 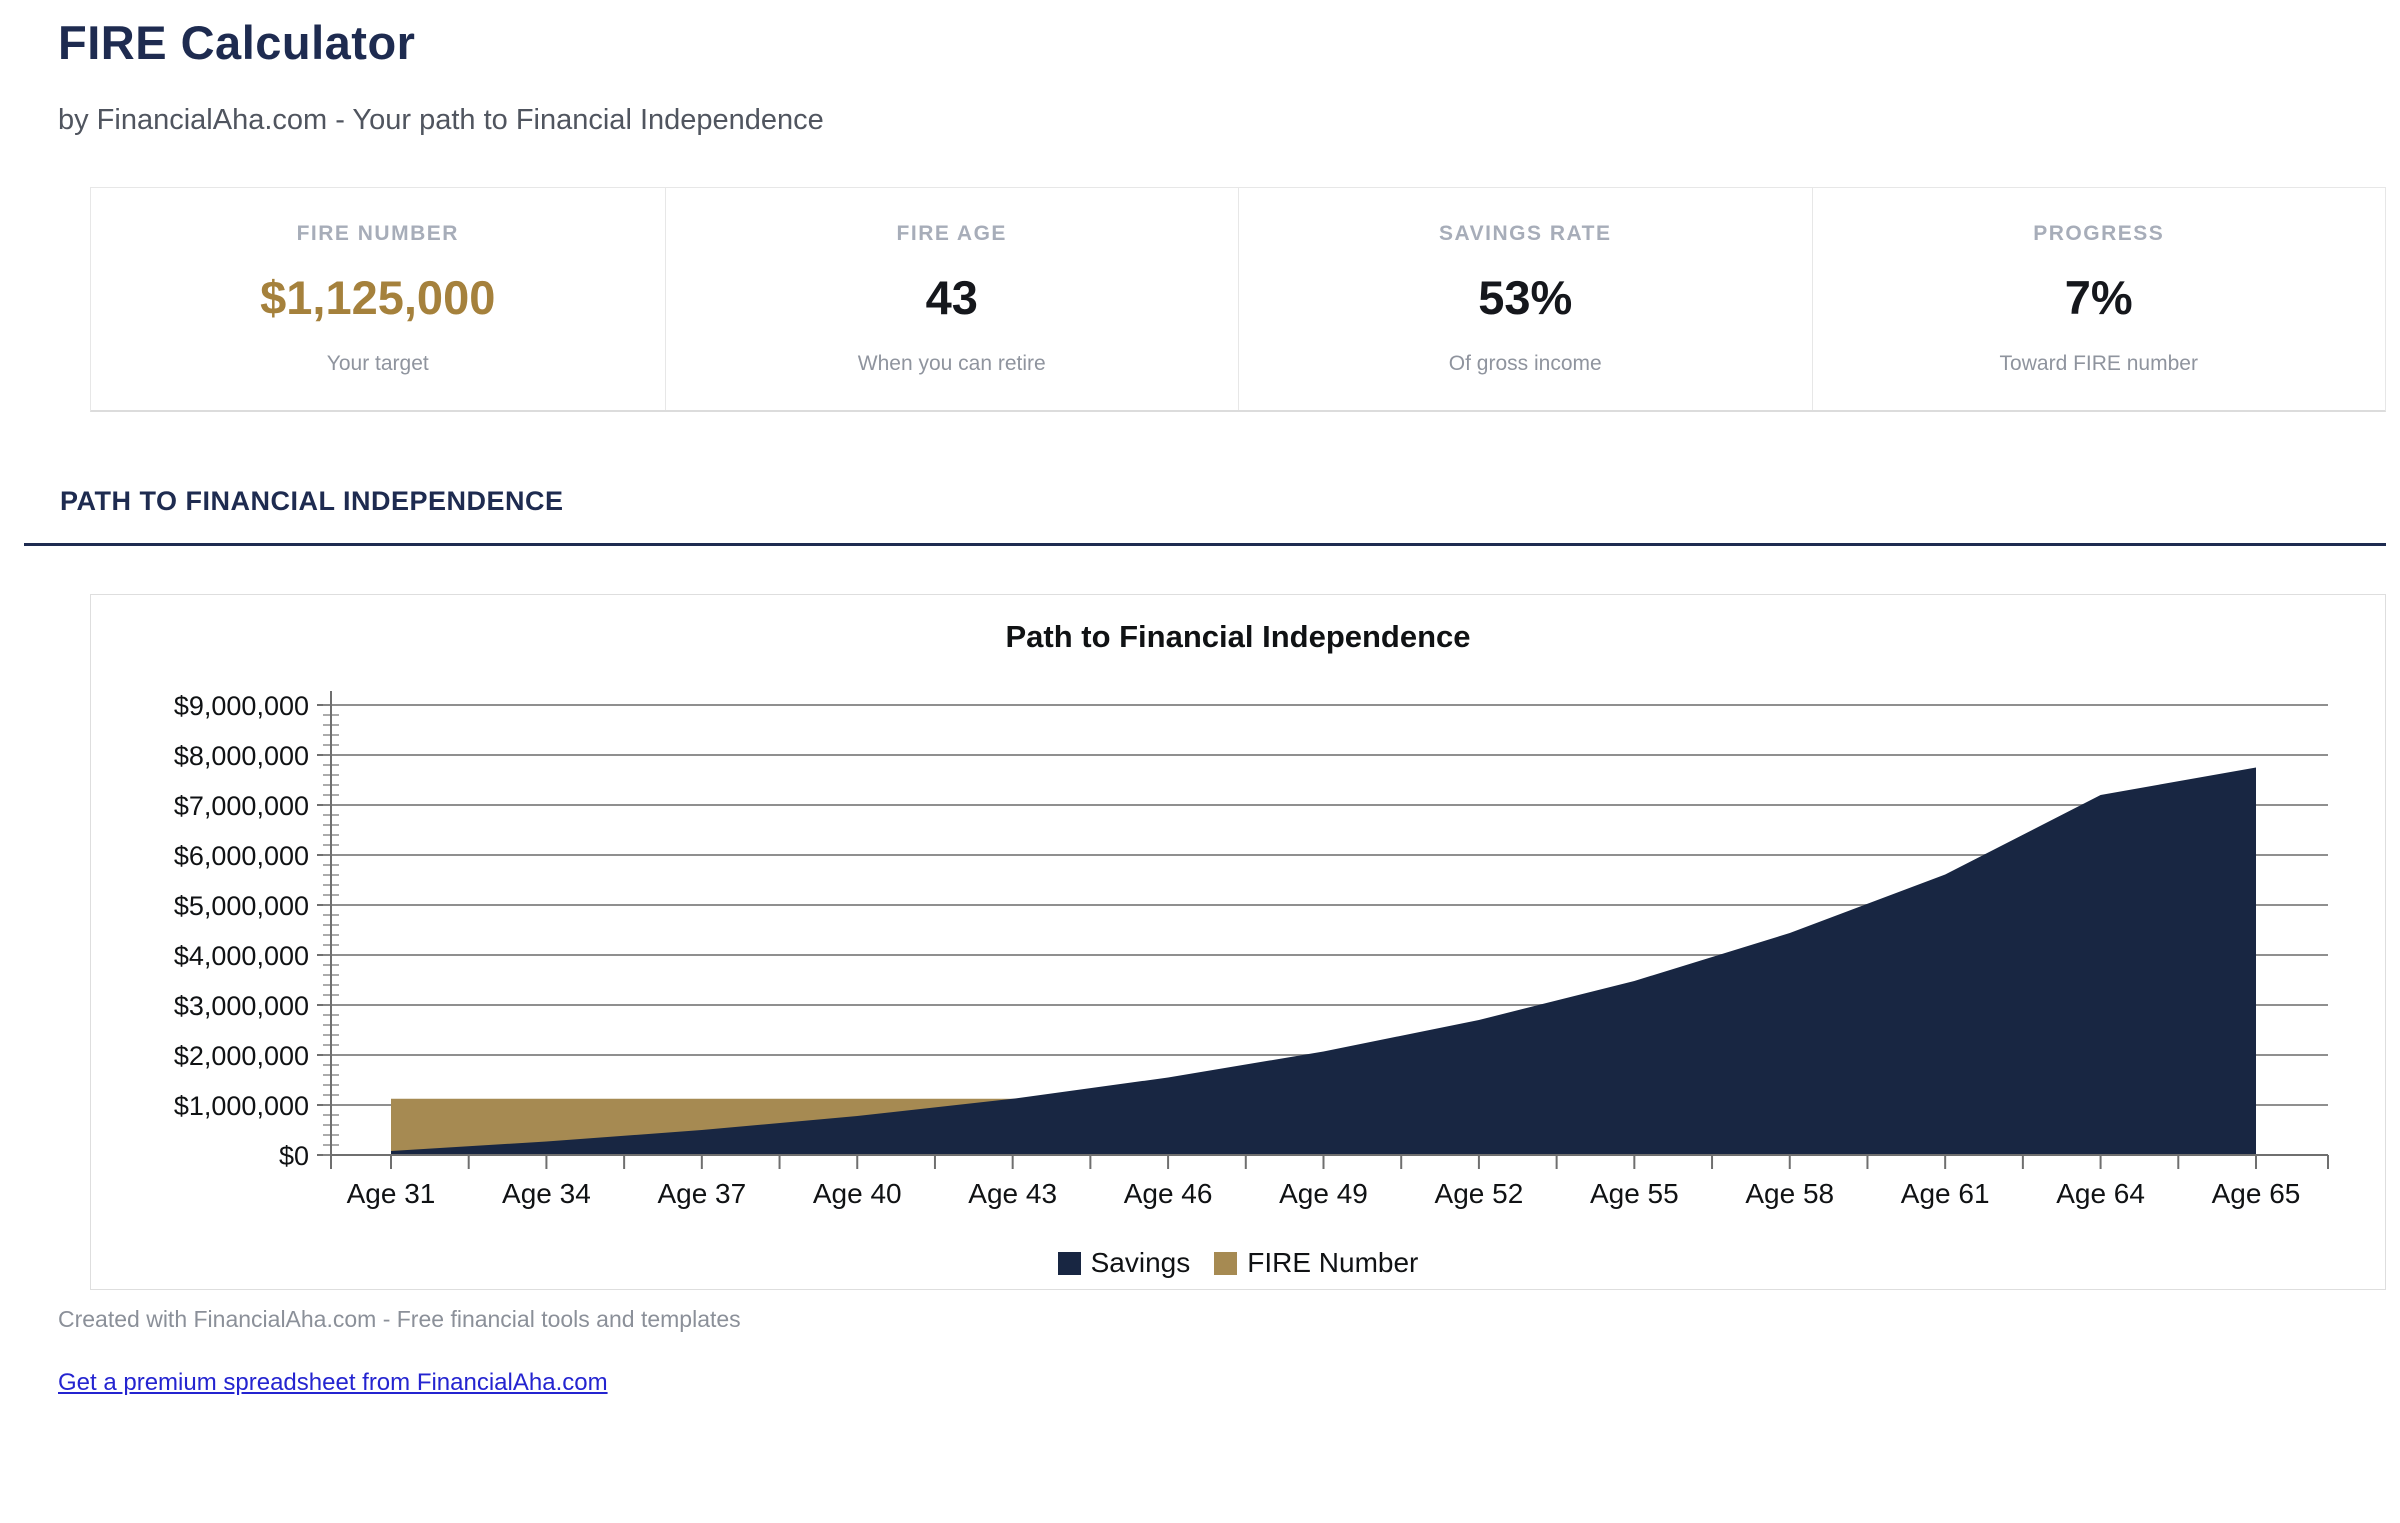 I want to click on savings-legend-swatch-icon, so click(x=1069, y=1263).